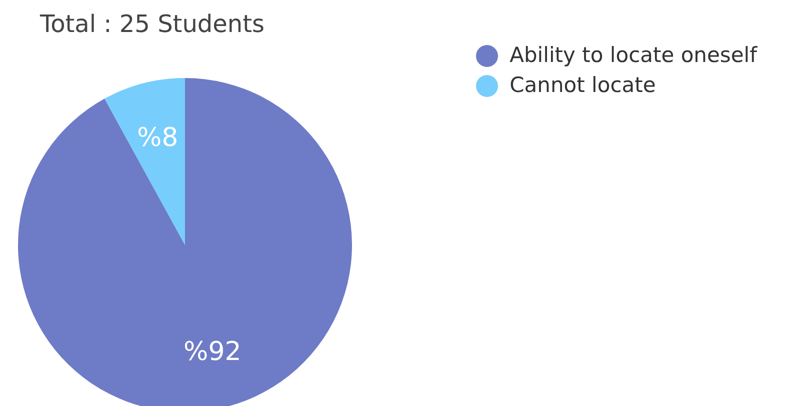 Image resolution: width=787 pixels, height=406 pixels. Describe the element at coordinates (213, 351) in the screenshot. I see `data-label: %92` at that location.